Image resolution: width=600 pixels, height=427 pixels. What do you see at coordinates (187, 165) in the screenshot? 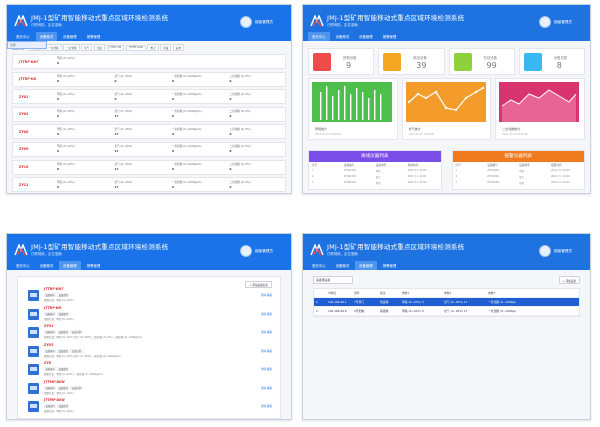
I see `sensor-label: 一氧化碳 (0~1000ppm)` at bounding box center [187, 165].